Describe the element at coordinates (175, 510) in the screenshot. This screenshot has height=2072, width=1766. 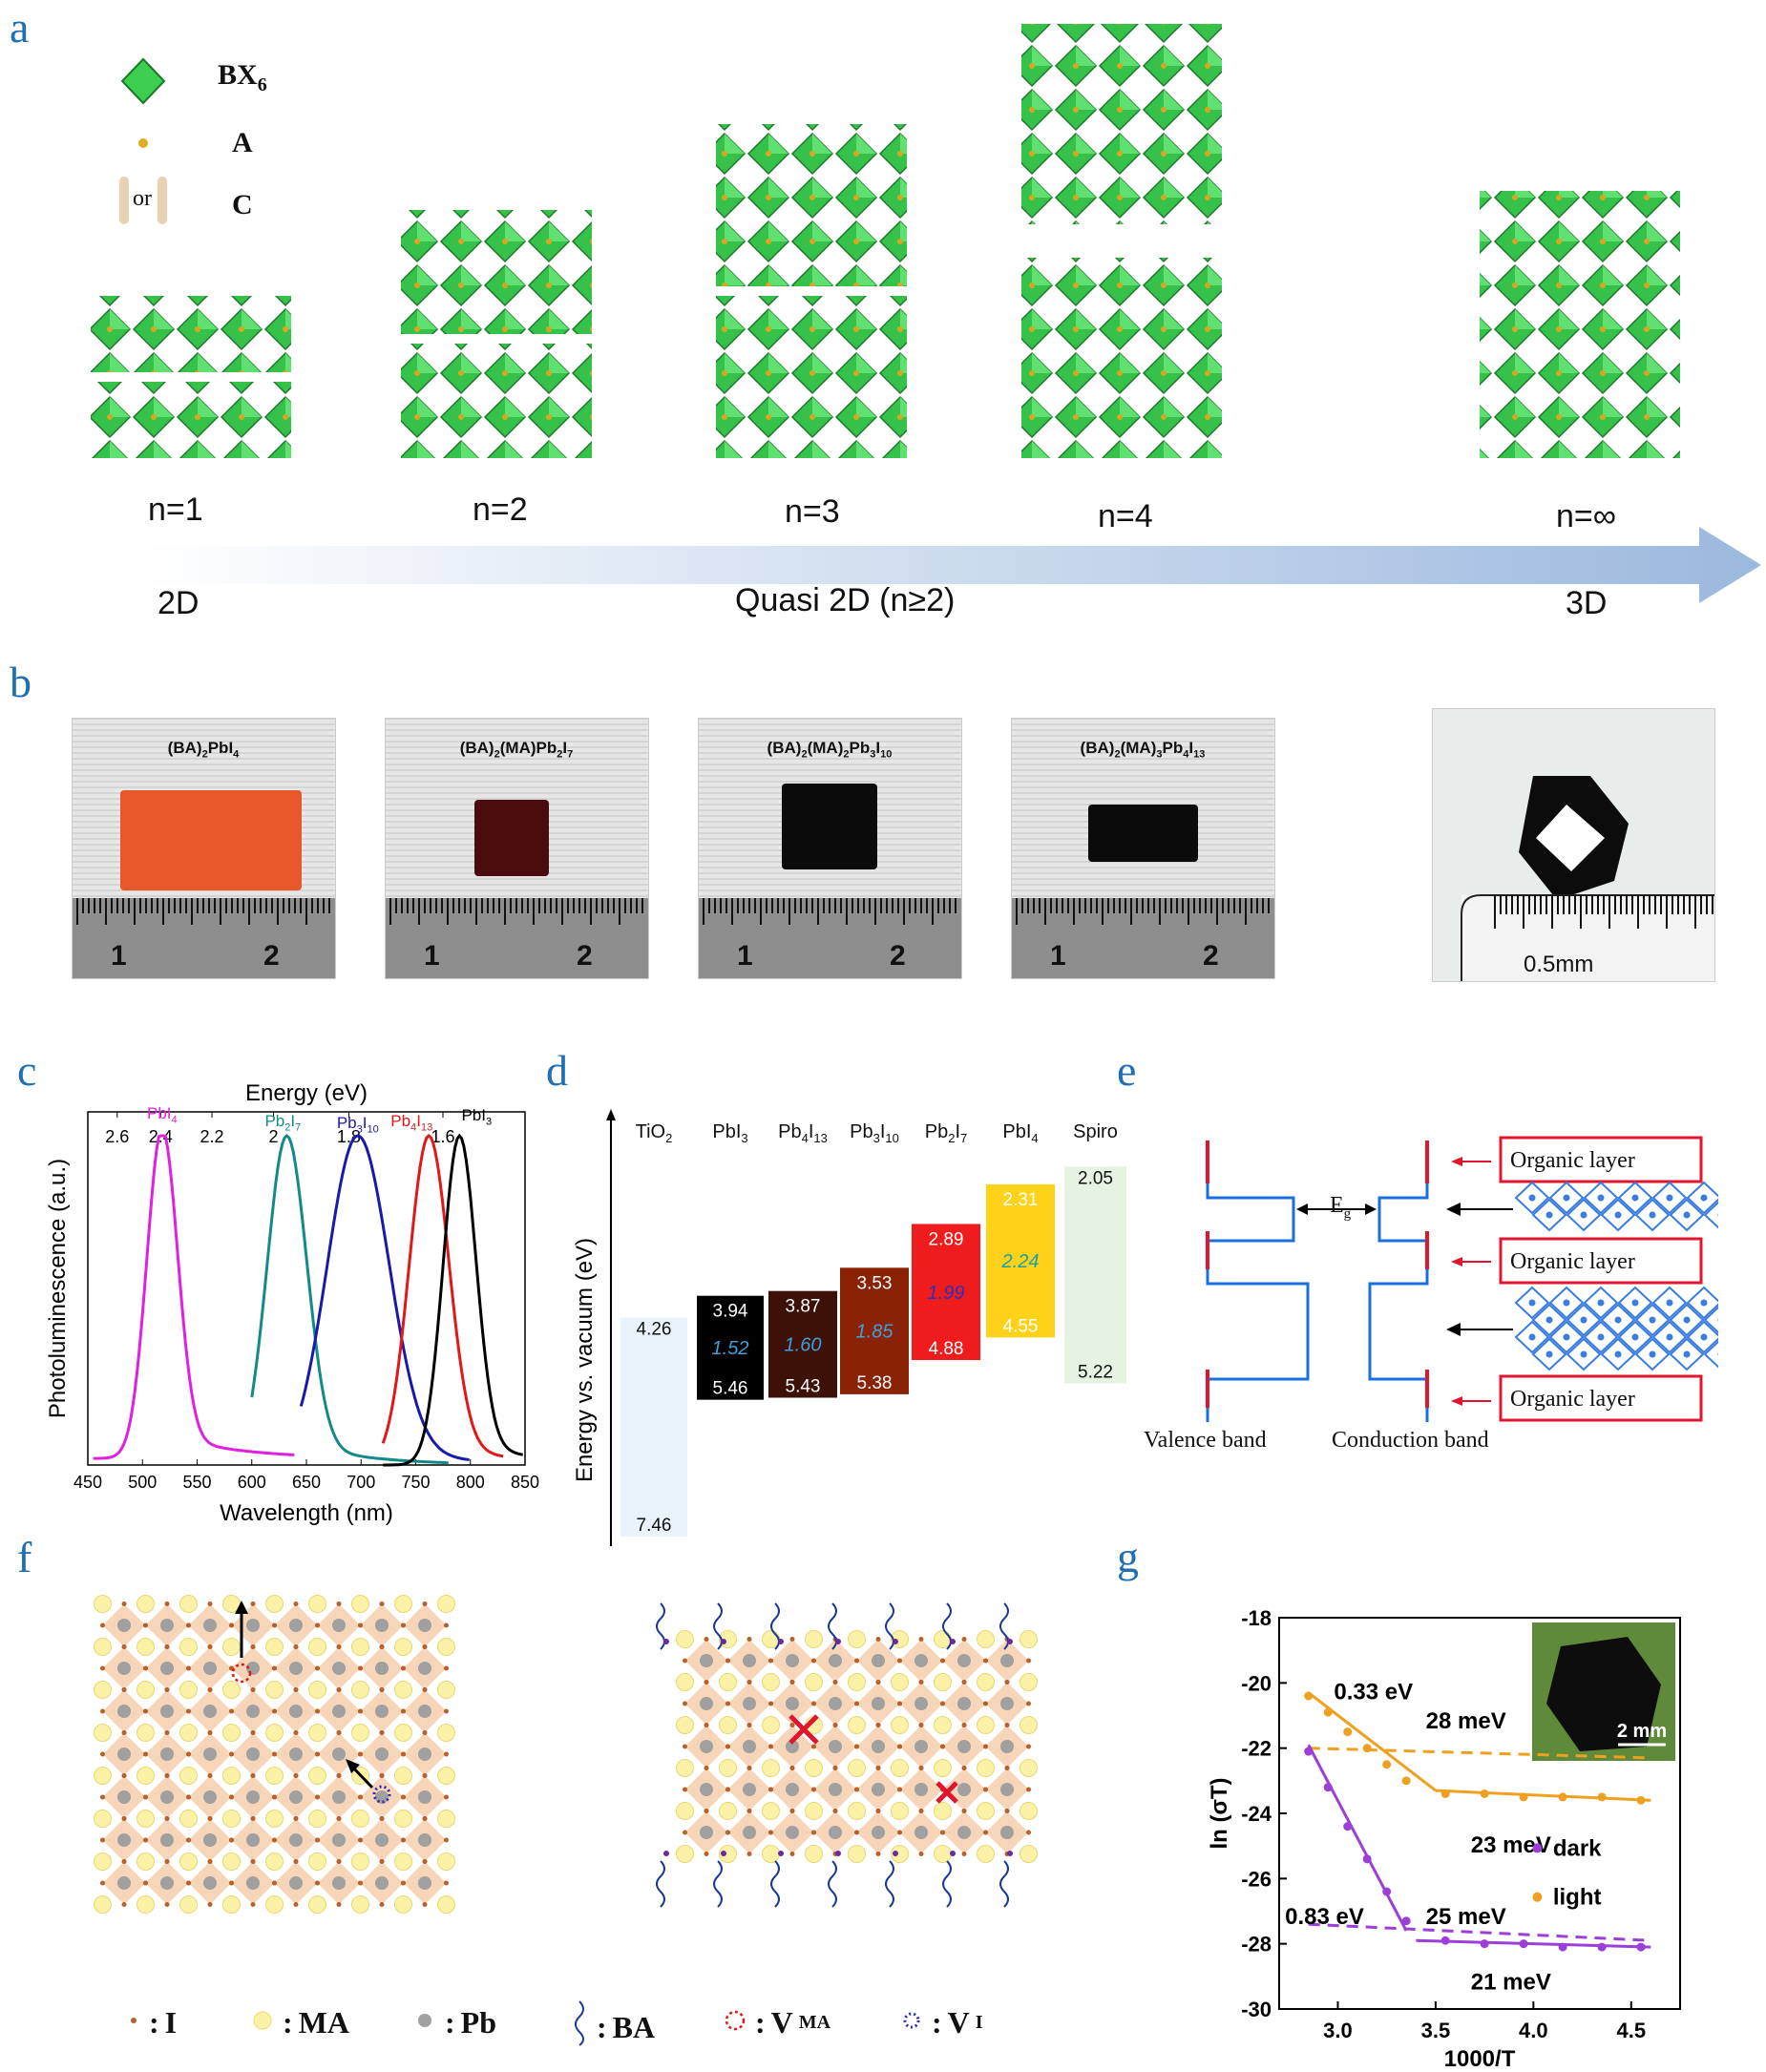
I see `structure-label-n1: n=1` at that location.